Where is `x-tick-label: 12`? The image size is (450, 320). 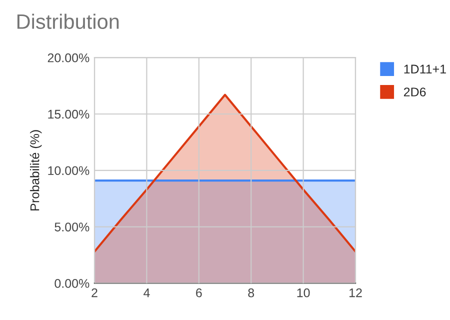
x-tick-label: 12 is located at coordinates (356, 293).